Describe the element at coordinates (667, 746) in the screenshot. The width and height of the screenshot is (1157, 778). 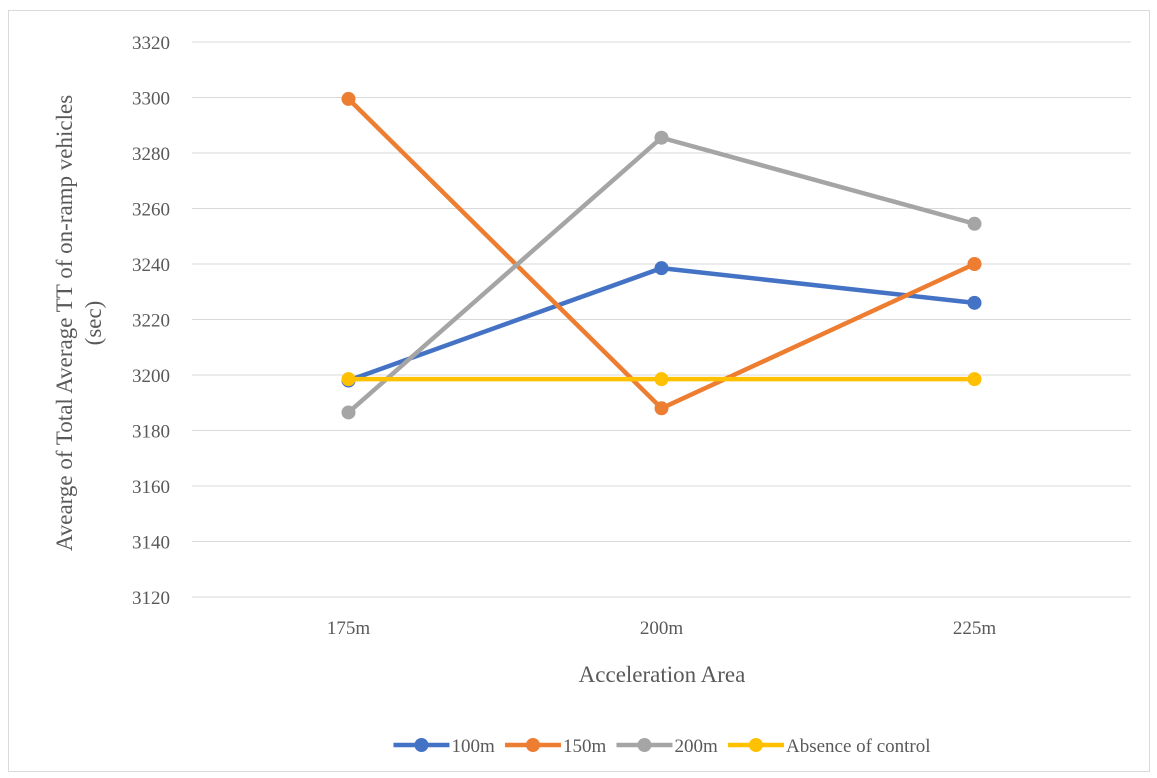
I see `legend-item: 200m` at that location.